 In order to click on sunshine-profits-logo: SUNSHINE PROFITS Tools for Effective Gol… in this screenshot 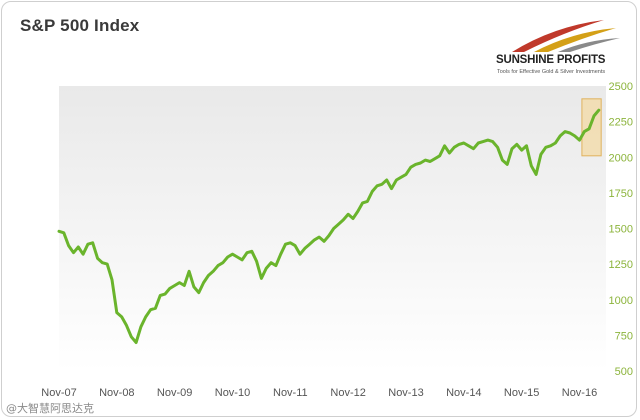, I will do `click(559, 47)`.